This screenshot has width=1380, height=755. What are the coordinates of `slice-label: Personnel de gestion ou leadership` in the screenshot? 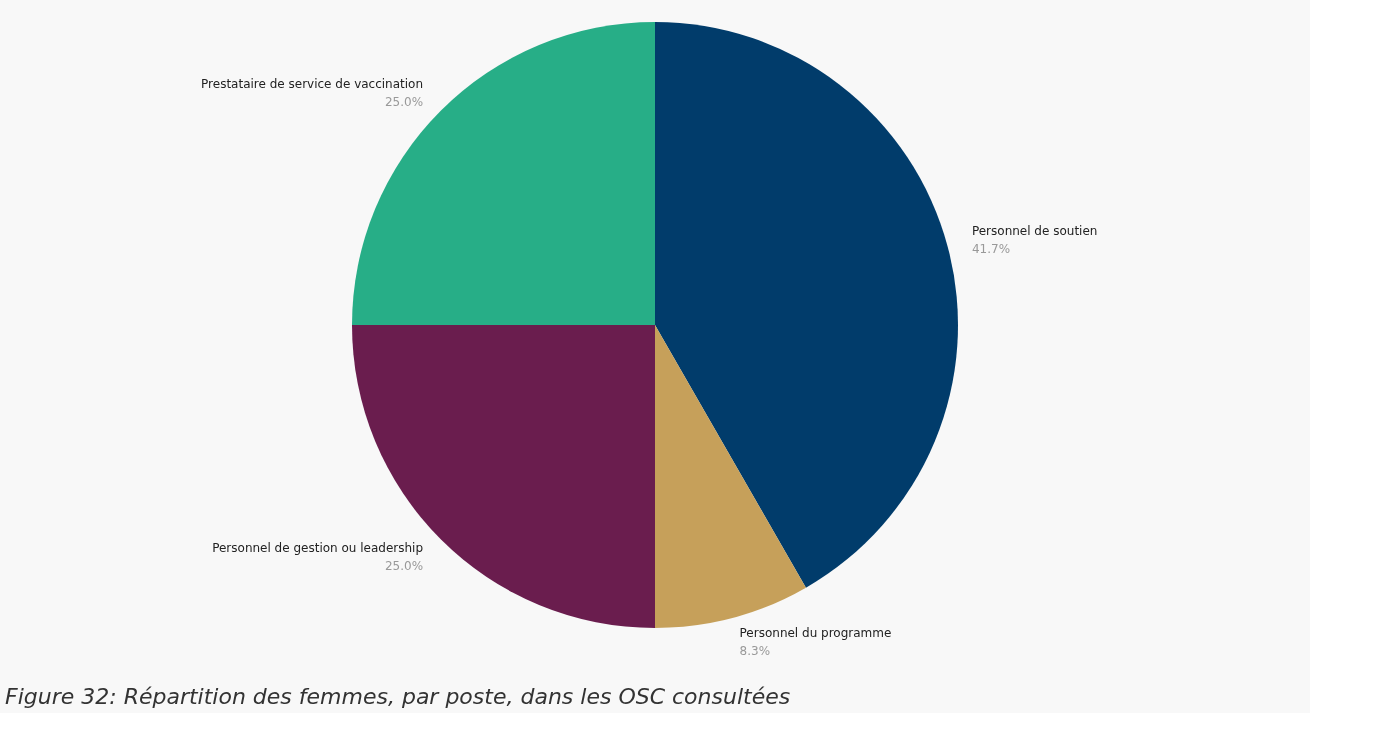 It's located at (318, 547).